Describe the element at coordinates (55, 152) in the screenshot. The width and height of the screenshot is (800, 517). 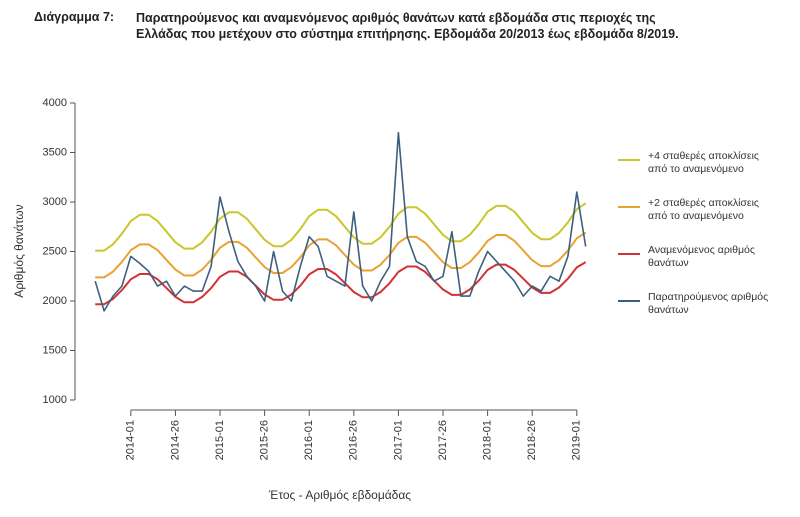
I see `y-tick-label: 3500` at that location.